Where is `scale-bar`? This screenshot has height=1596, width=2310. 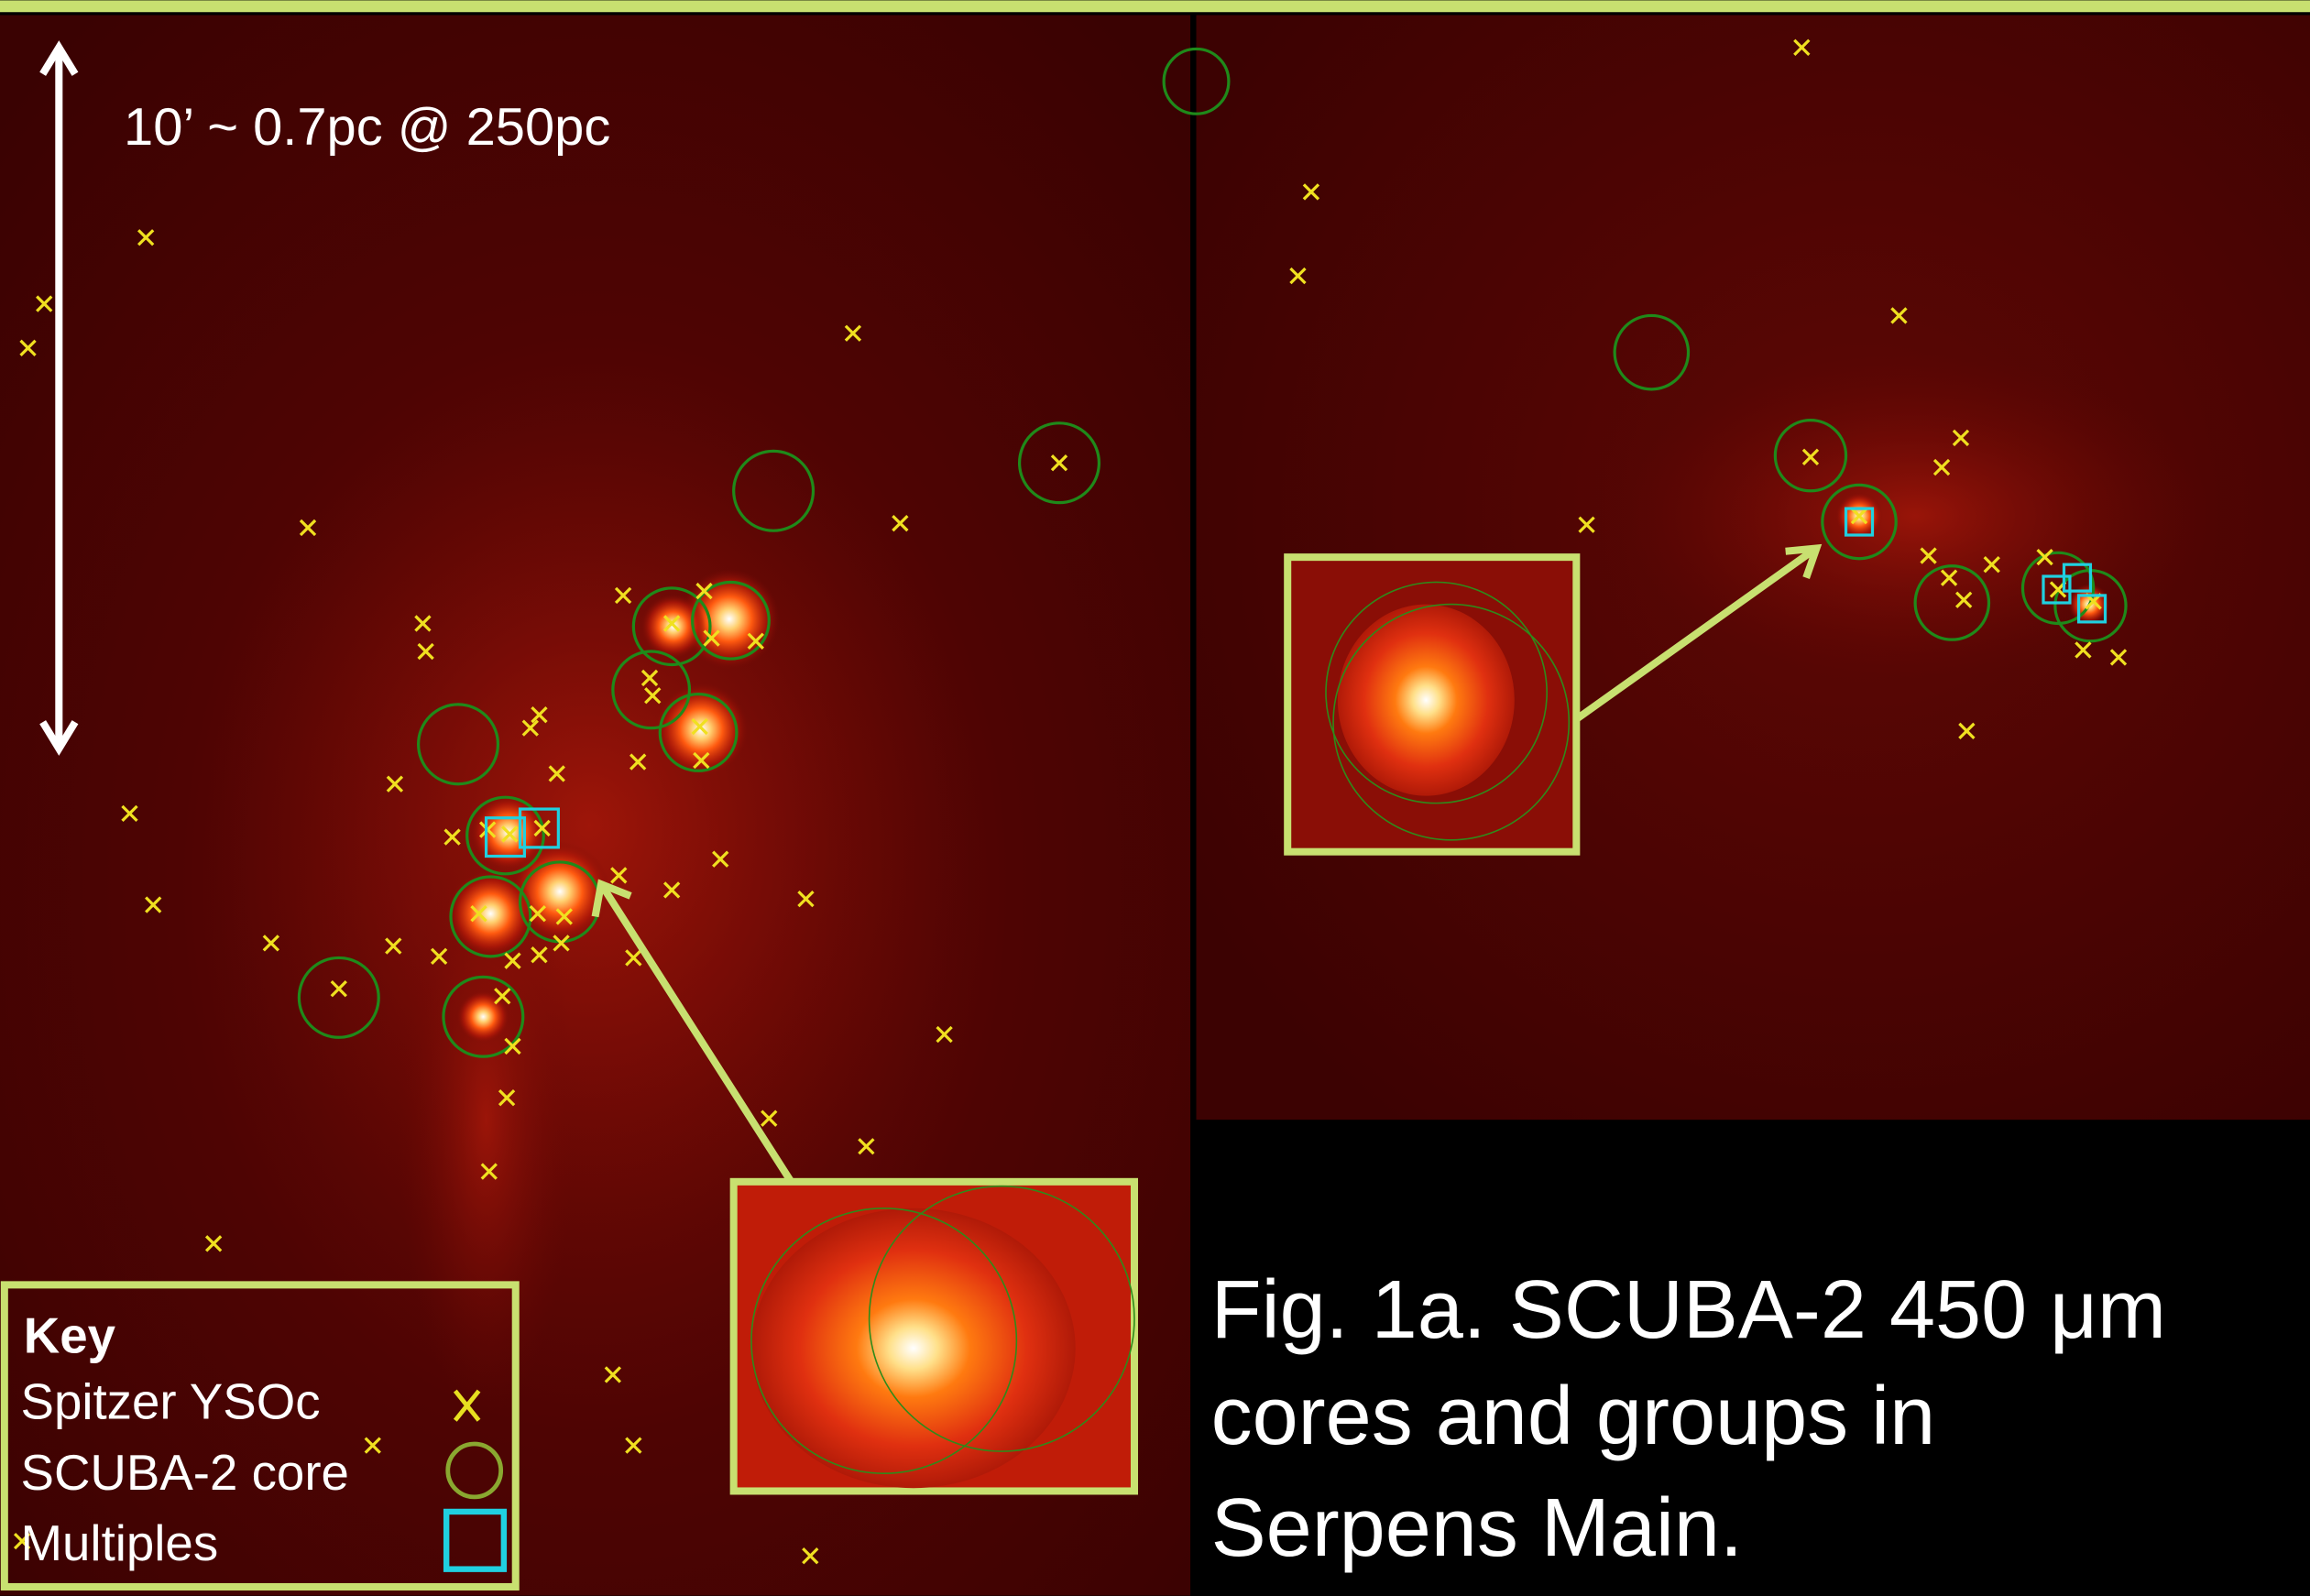
scale-bar is located at coordinates (59, 398).